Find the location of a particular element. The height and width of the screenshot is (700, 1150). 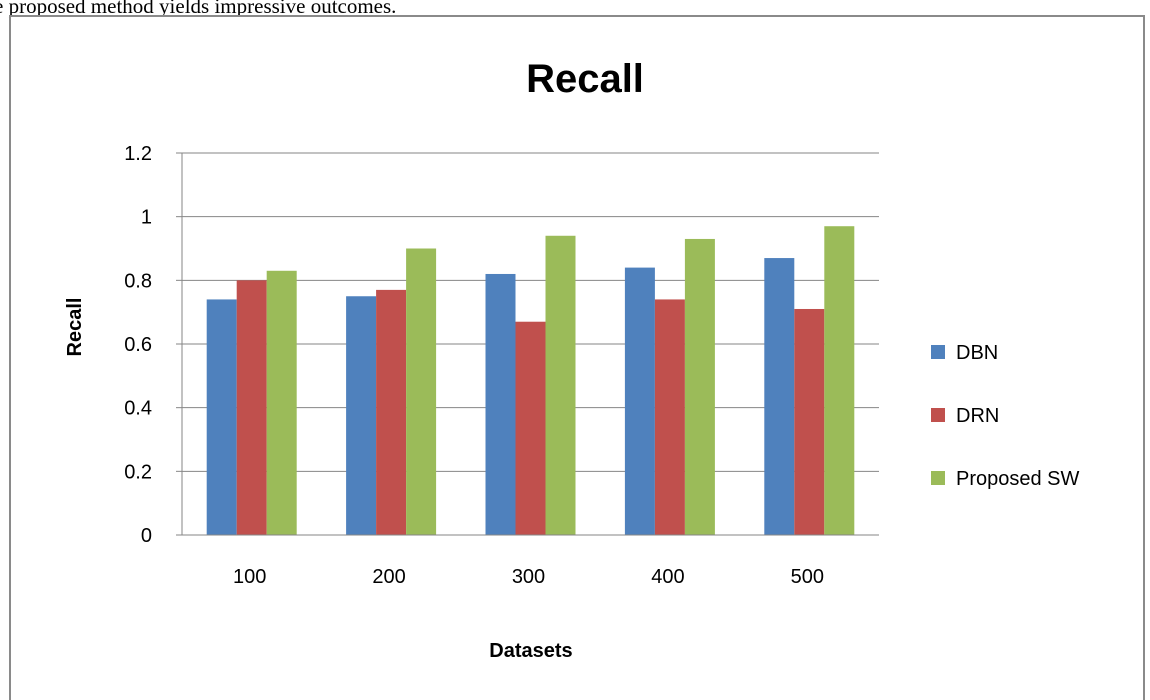

x-tick-label: 200 is located at coordinates (388, 577).